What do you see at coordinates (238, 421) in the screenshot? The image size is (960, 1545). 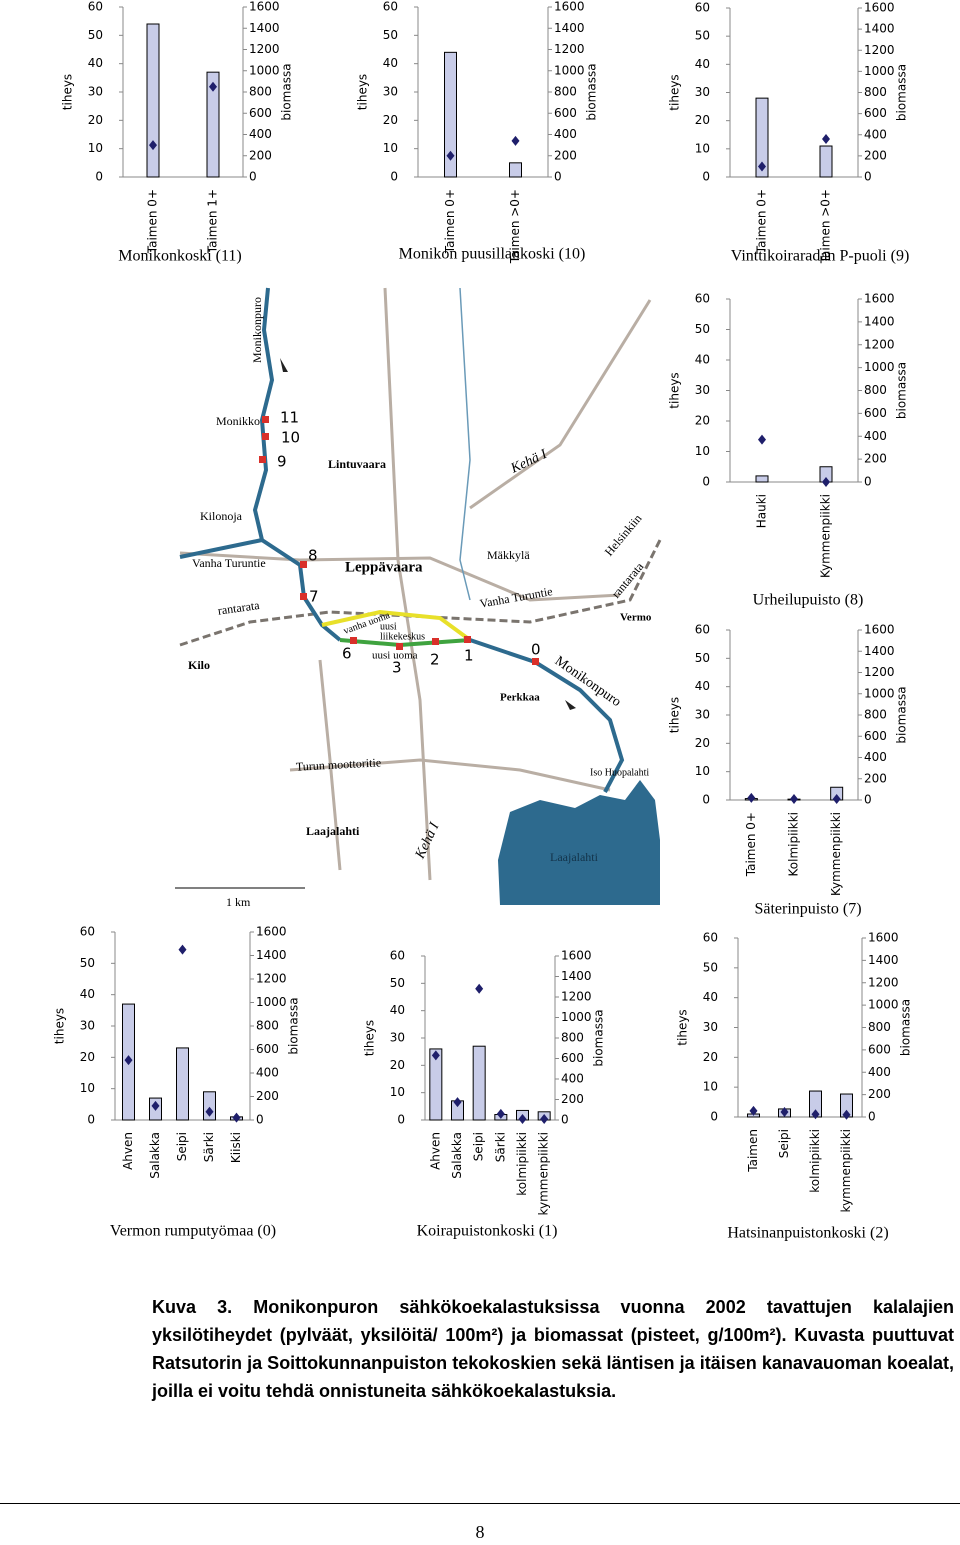 I see `map-label: Monikko` at bounding box center [238, 421].